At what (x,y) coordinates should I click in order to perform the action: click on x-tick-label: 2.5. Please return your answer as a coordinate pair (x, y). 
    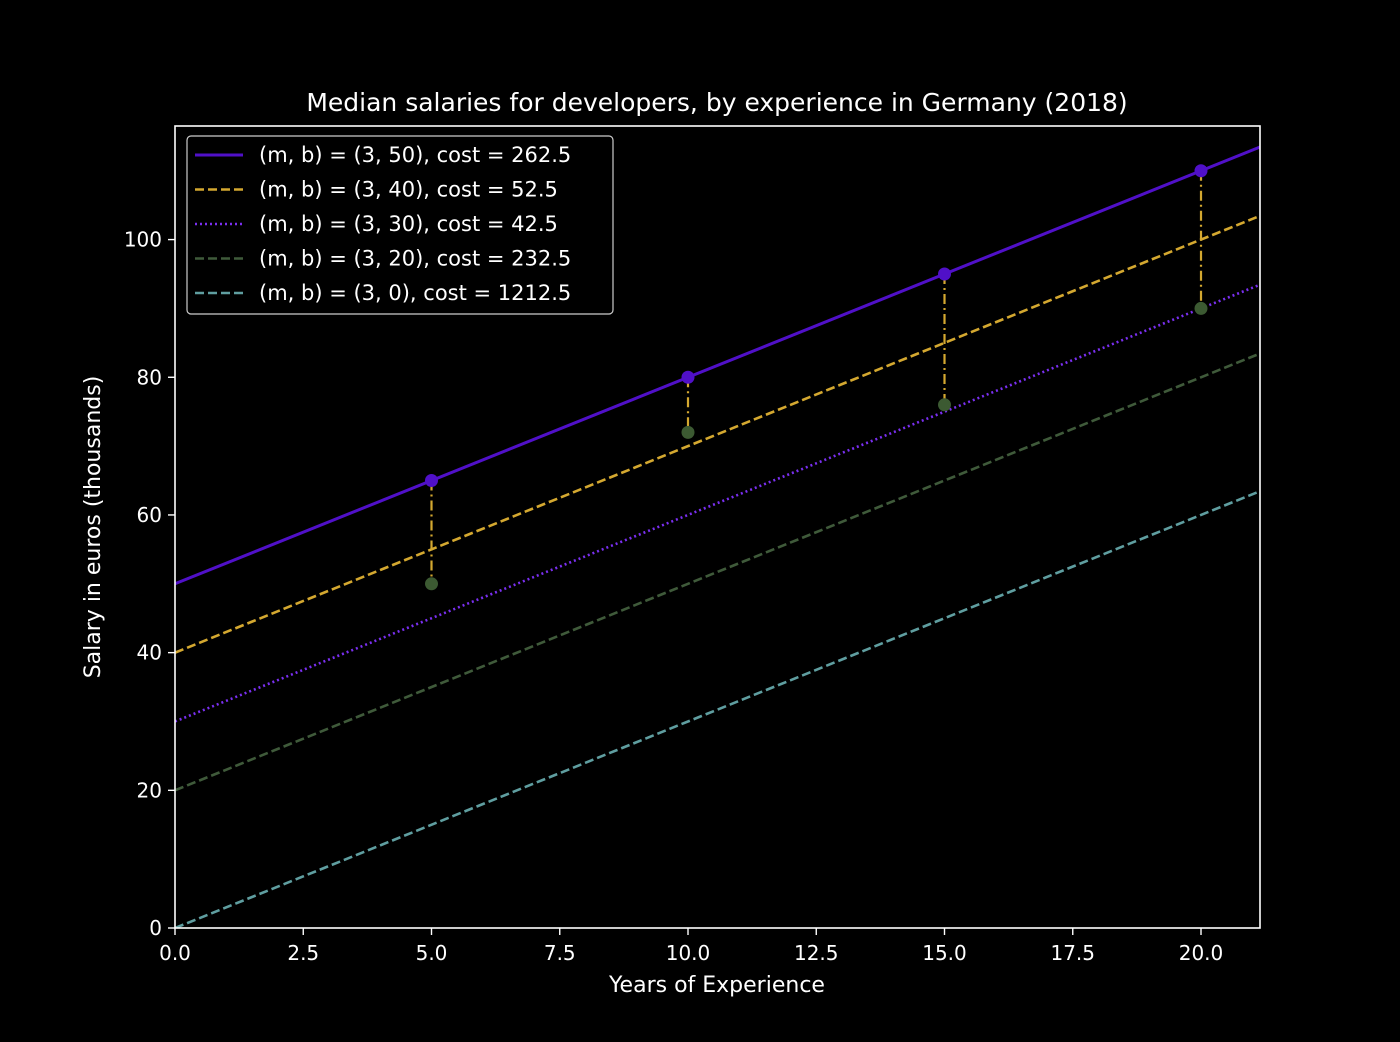
    Looking at the image, I should click on (303, 953).